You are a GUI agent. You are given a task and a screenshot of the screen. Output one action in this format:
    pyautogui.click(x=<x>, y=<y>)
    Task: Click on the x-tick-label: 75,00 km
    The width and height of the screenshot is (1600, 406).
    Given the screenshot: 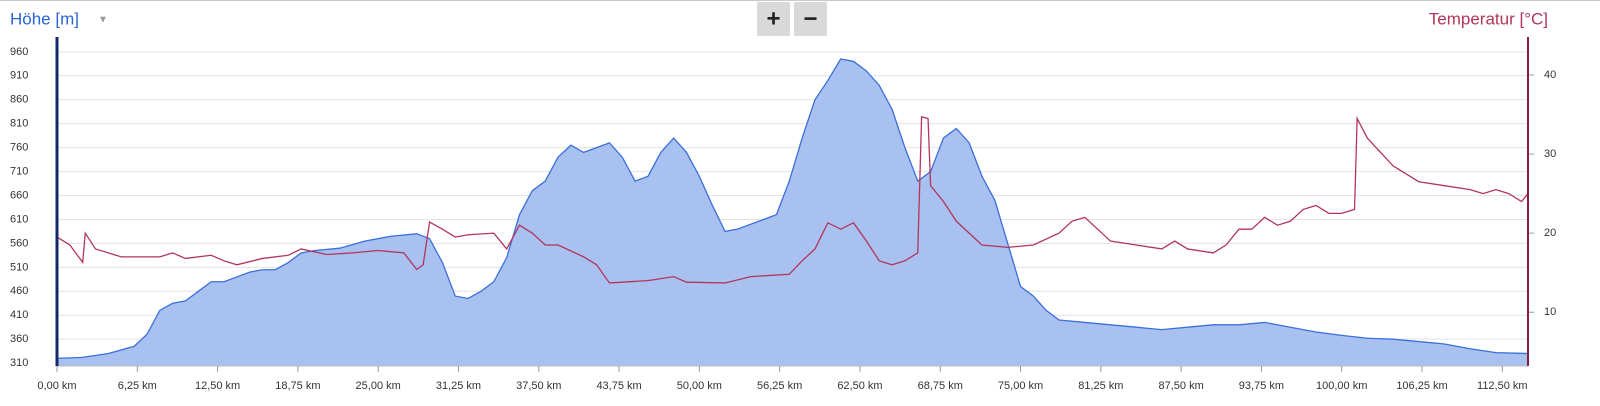 What is the action you would take?
    pyautogui.click(x=1020, y=386)
    